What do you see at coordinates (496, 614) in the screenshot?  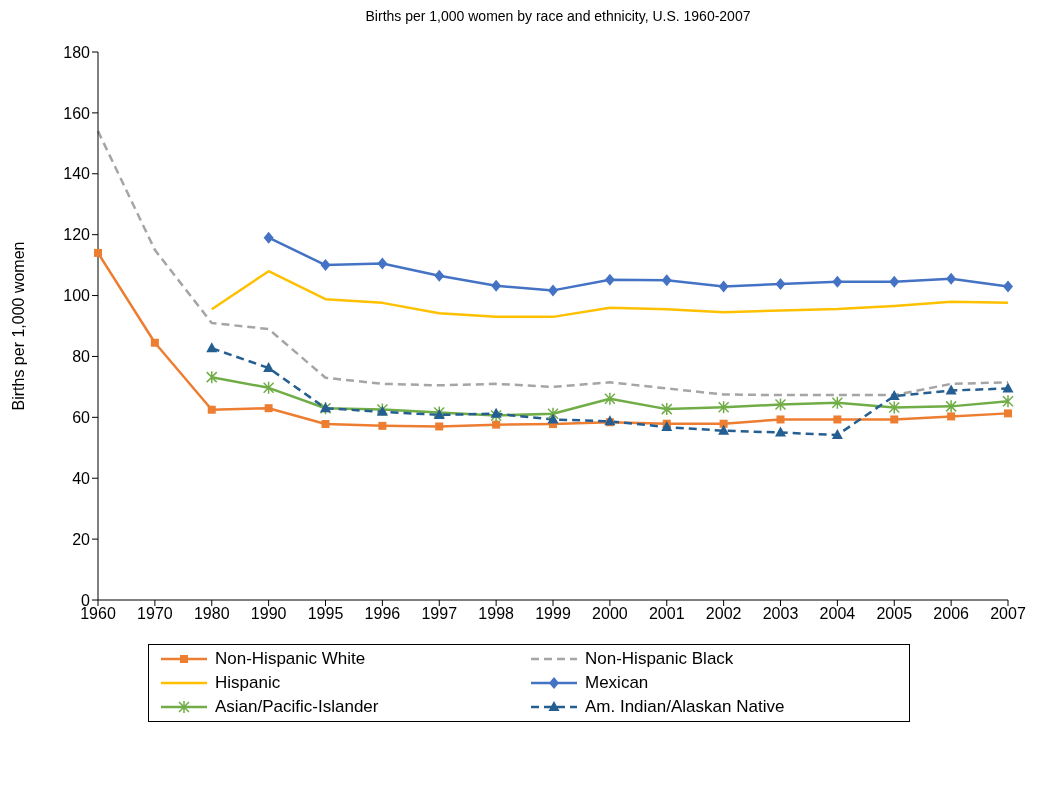 I see `x-tick-label: 1998` at bounding box center [496, 614].